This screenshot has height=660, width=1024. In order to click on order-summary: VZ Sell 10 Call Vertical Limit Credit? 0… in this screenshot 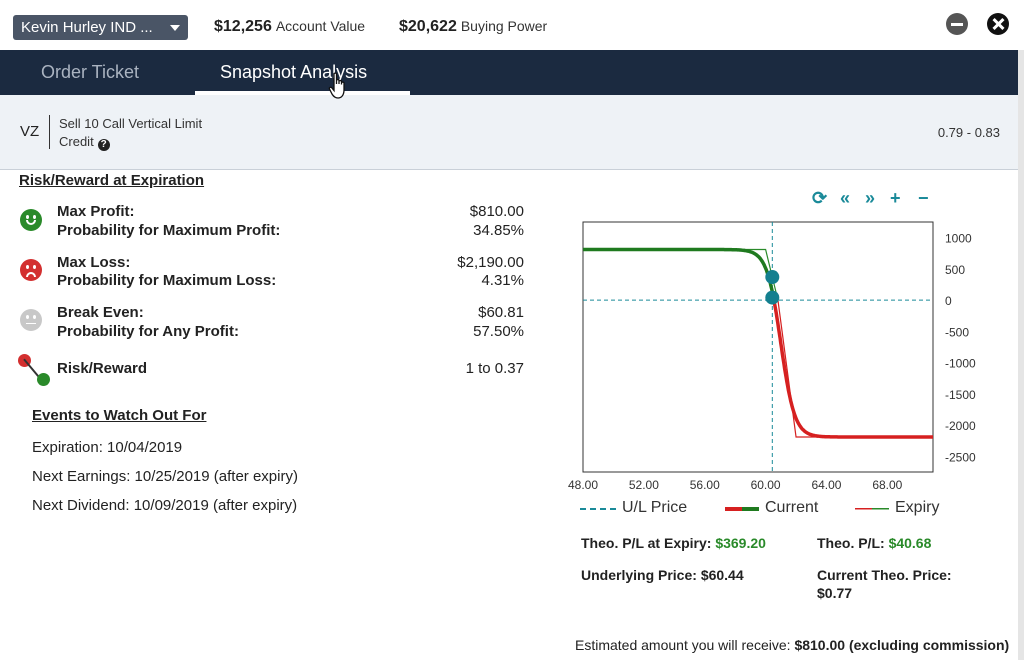, I will do `click(509, 132)`.